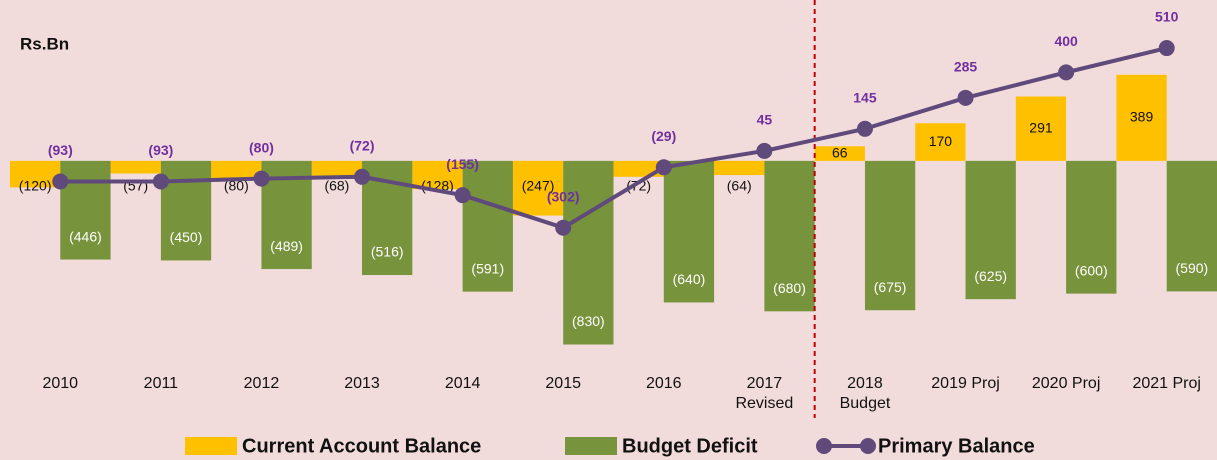 This screenshot has width=1217, height=460. What do you see at coordinates (690, 446) in the screenshot?
I see `legend-label: Budget Deficit` at bounding box center [690, 446].